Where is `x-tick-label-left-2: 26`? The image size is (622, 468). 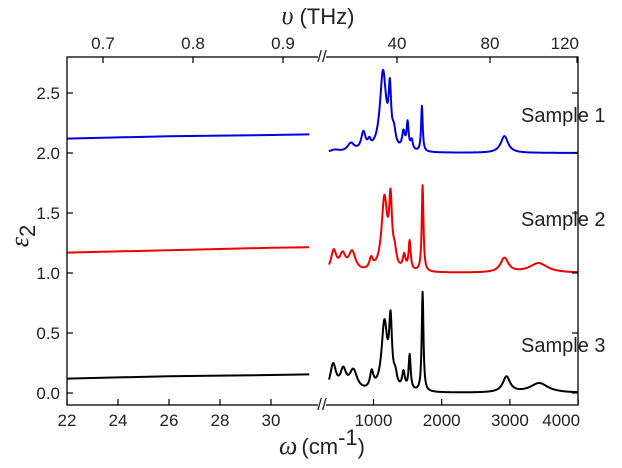
x-tick-label-left-2: 26 is located at coordinates (169, 420).